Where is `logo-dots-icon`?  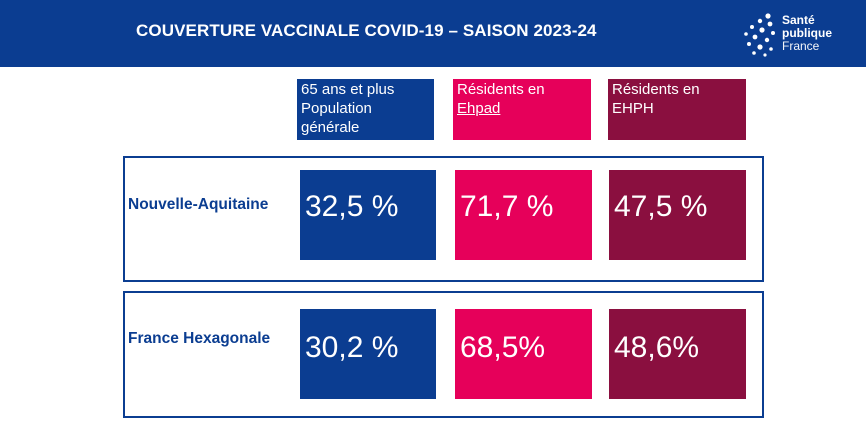
logo-dots-icon is located at coordinates (759, 35).